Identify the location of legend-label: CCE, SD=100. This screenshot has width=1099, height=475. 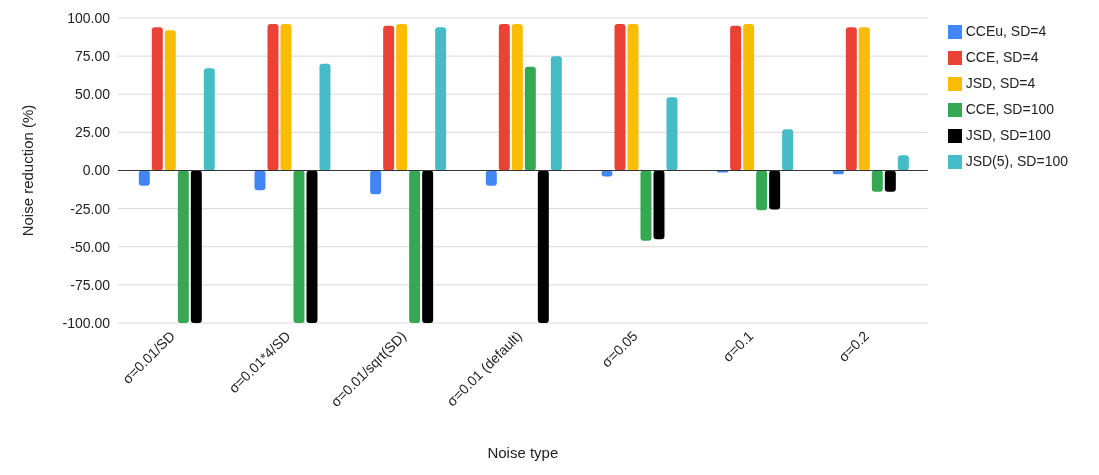
(1009, 109).